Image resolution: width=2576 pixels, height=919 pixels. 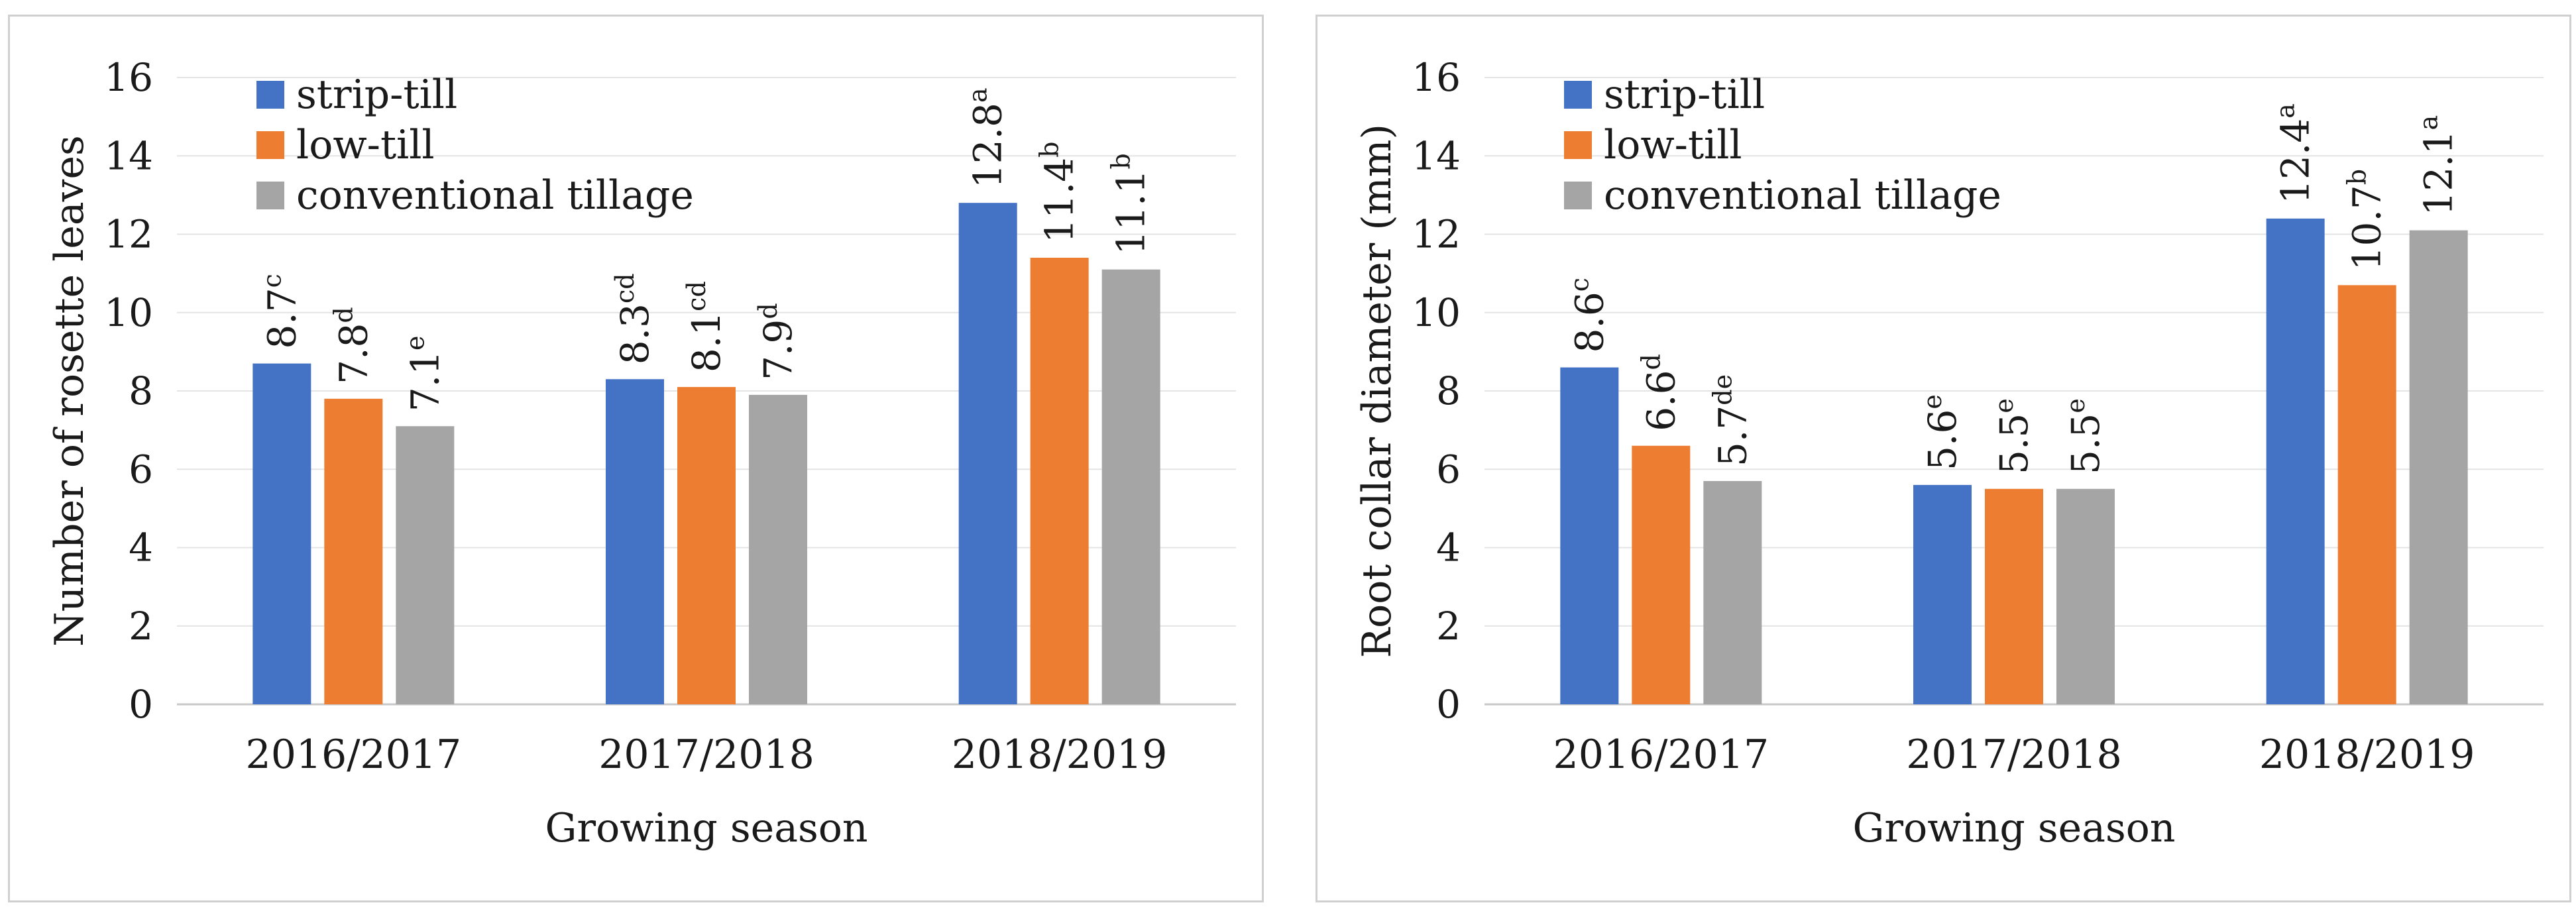 I want to click on data-label: 7.8d, so click(x=353, y=345).